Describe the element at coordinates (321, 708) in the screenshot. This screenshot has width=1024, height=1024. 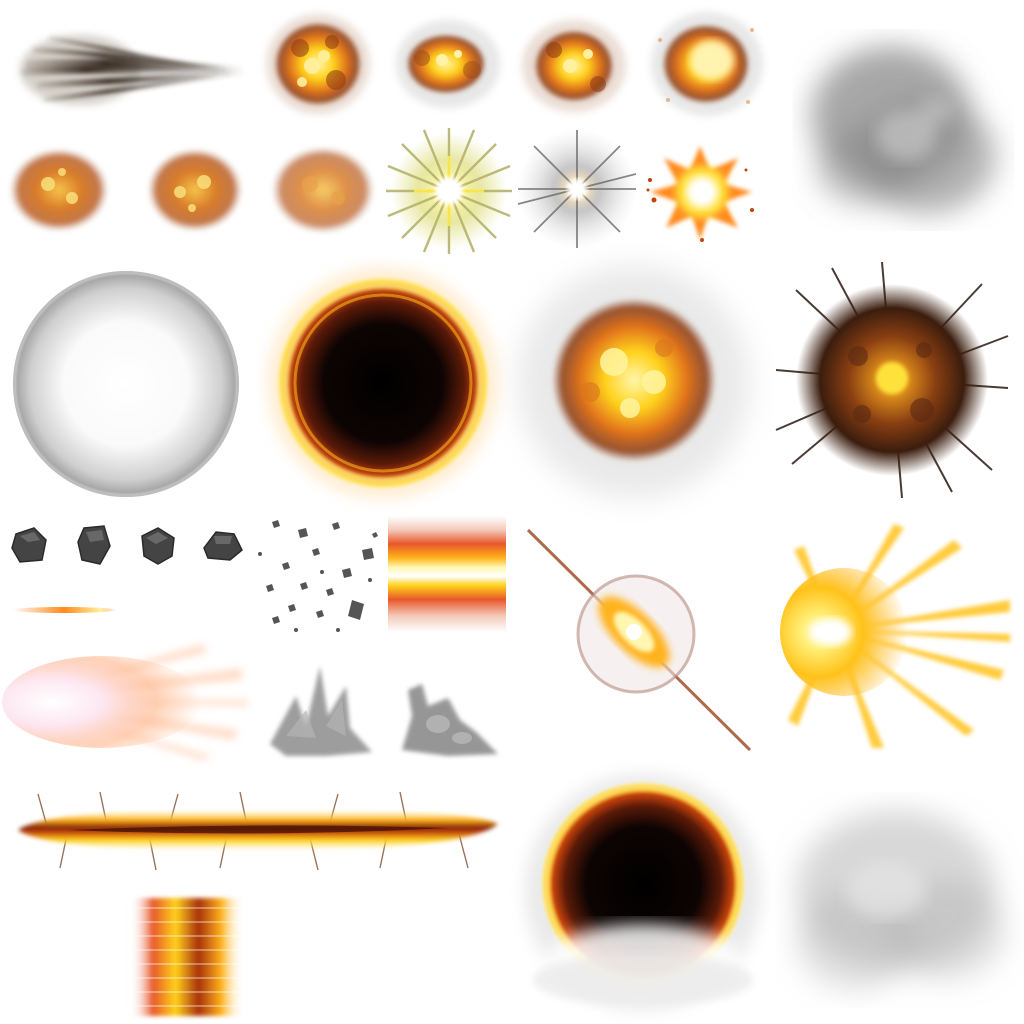
I see `smoke-splash-1-sprite` at that location.